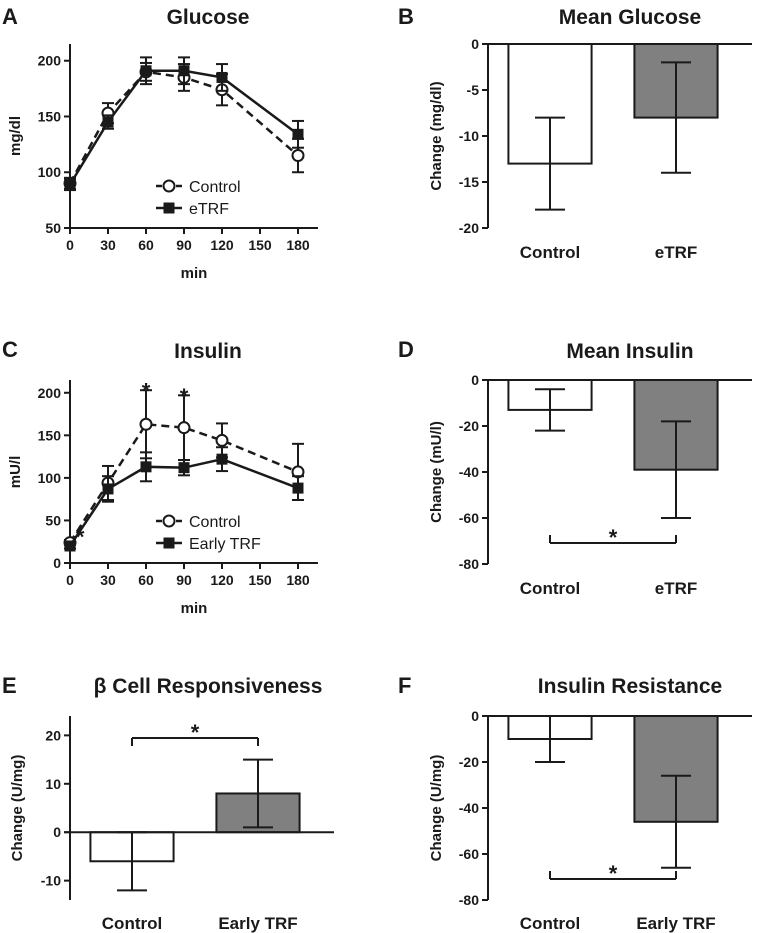 The image size is (767, 933). Describe the element at coordinates (53, 735) in the screenshot. I see `y-tick-label: 20` at that location.